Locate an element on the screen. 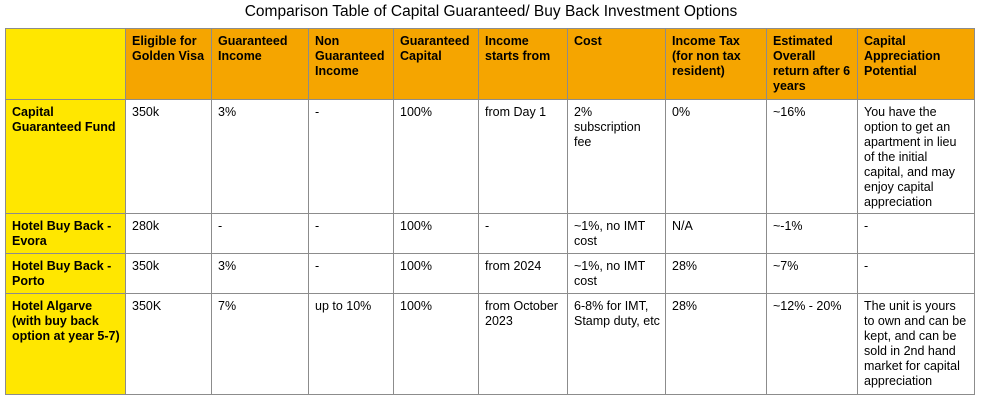  header-golden-visa: Eligible for Golden Visa is located at coordinates (168, 64).